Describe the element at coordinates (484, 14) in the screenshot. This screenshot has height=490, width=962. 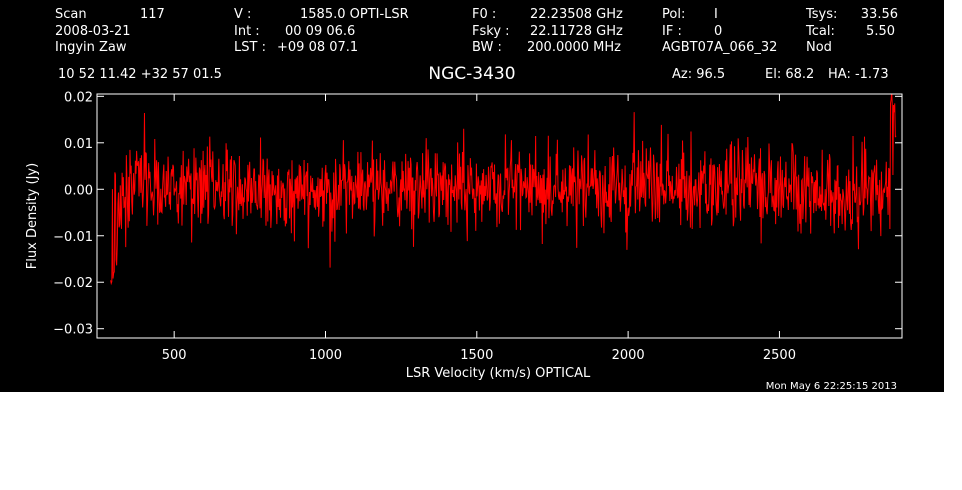
I see `f0-label: F0 :` at that location.